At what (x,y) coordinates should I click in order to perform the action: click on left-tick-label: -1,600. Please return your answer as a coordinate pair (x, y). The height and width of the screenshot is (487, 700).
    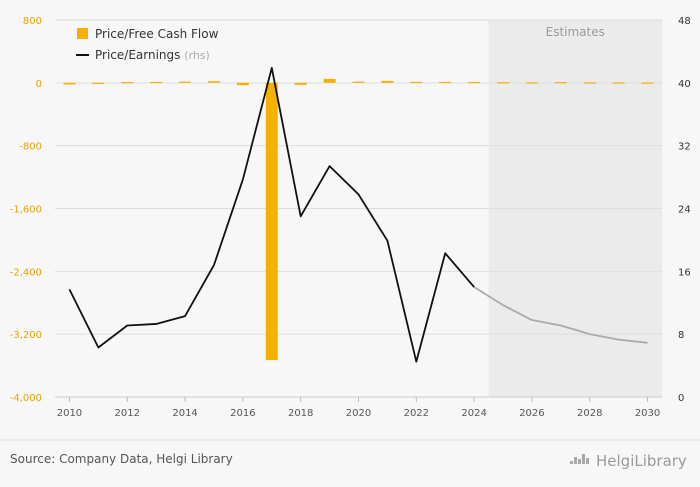
    Looking at the image, I should click on (26, 210).